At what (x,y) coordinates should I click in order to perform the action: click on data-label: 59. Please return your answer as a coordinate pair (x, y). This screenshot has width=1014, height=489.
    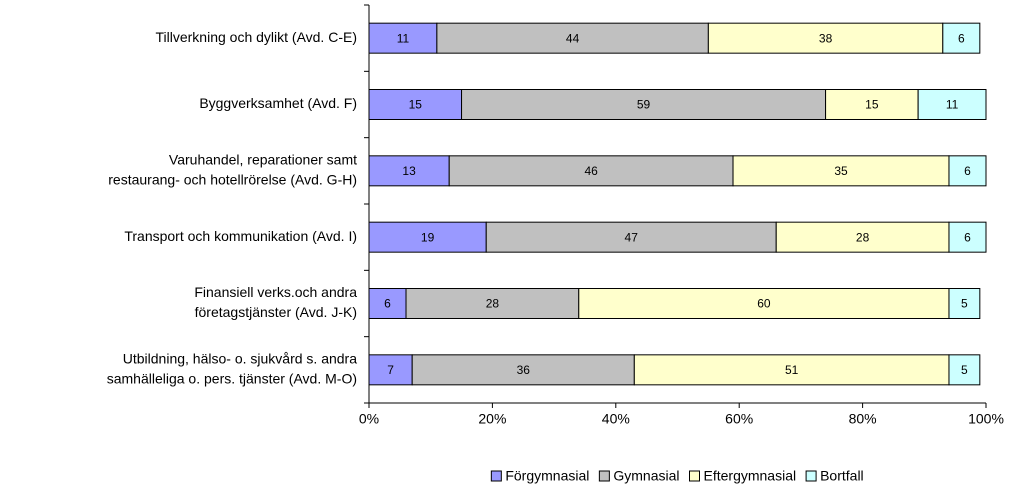
    Looking at the image, I should click on (644, 105).